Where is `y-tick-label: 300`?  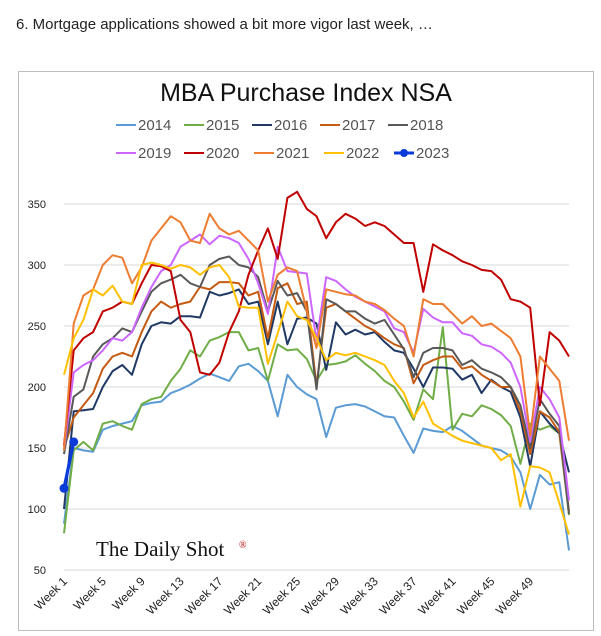 y-tick-label: 300 is located at coordinates (37, 266).